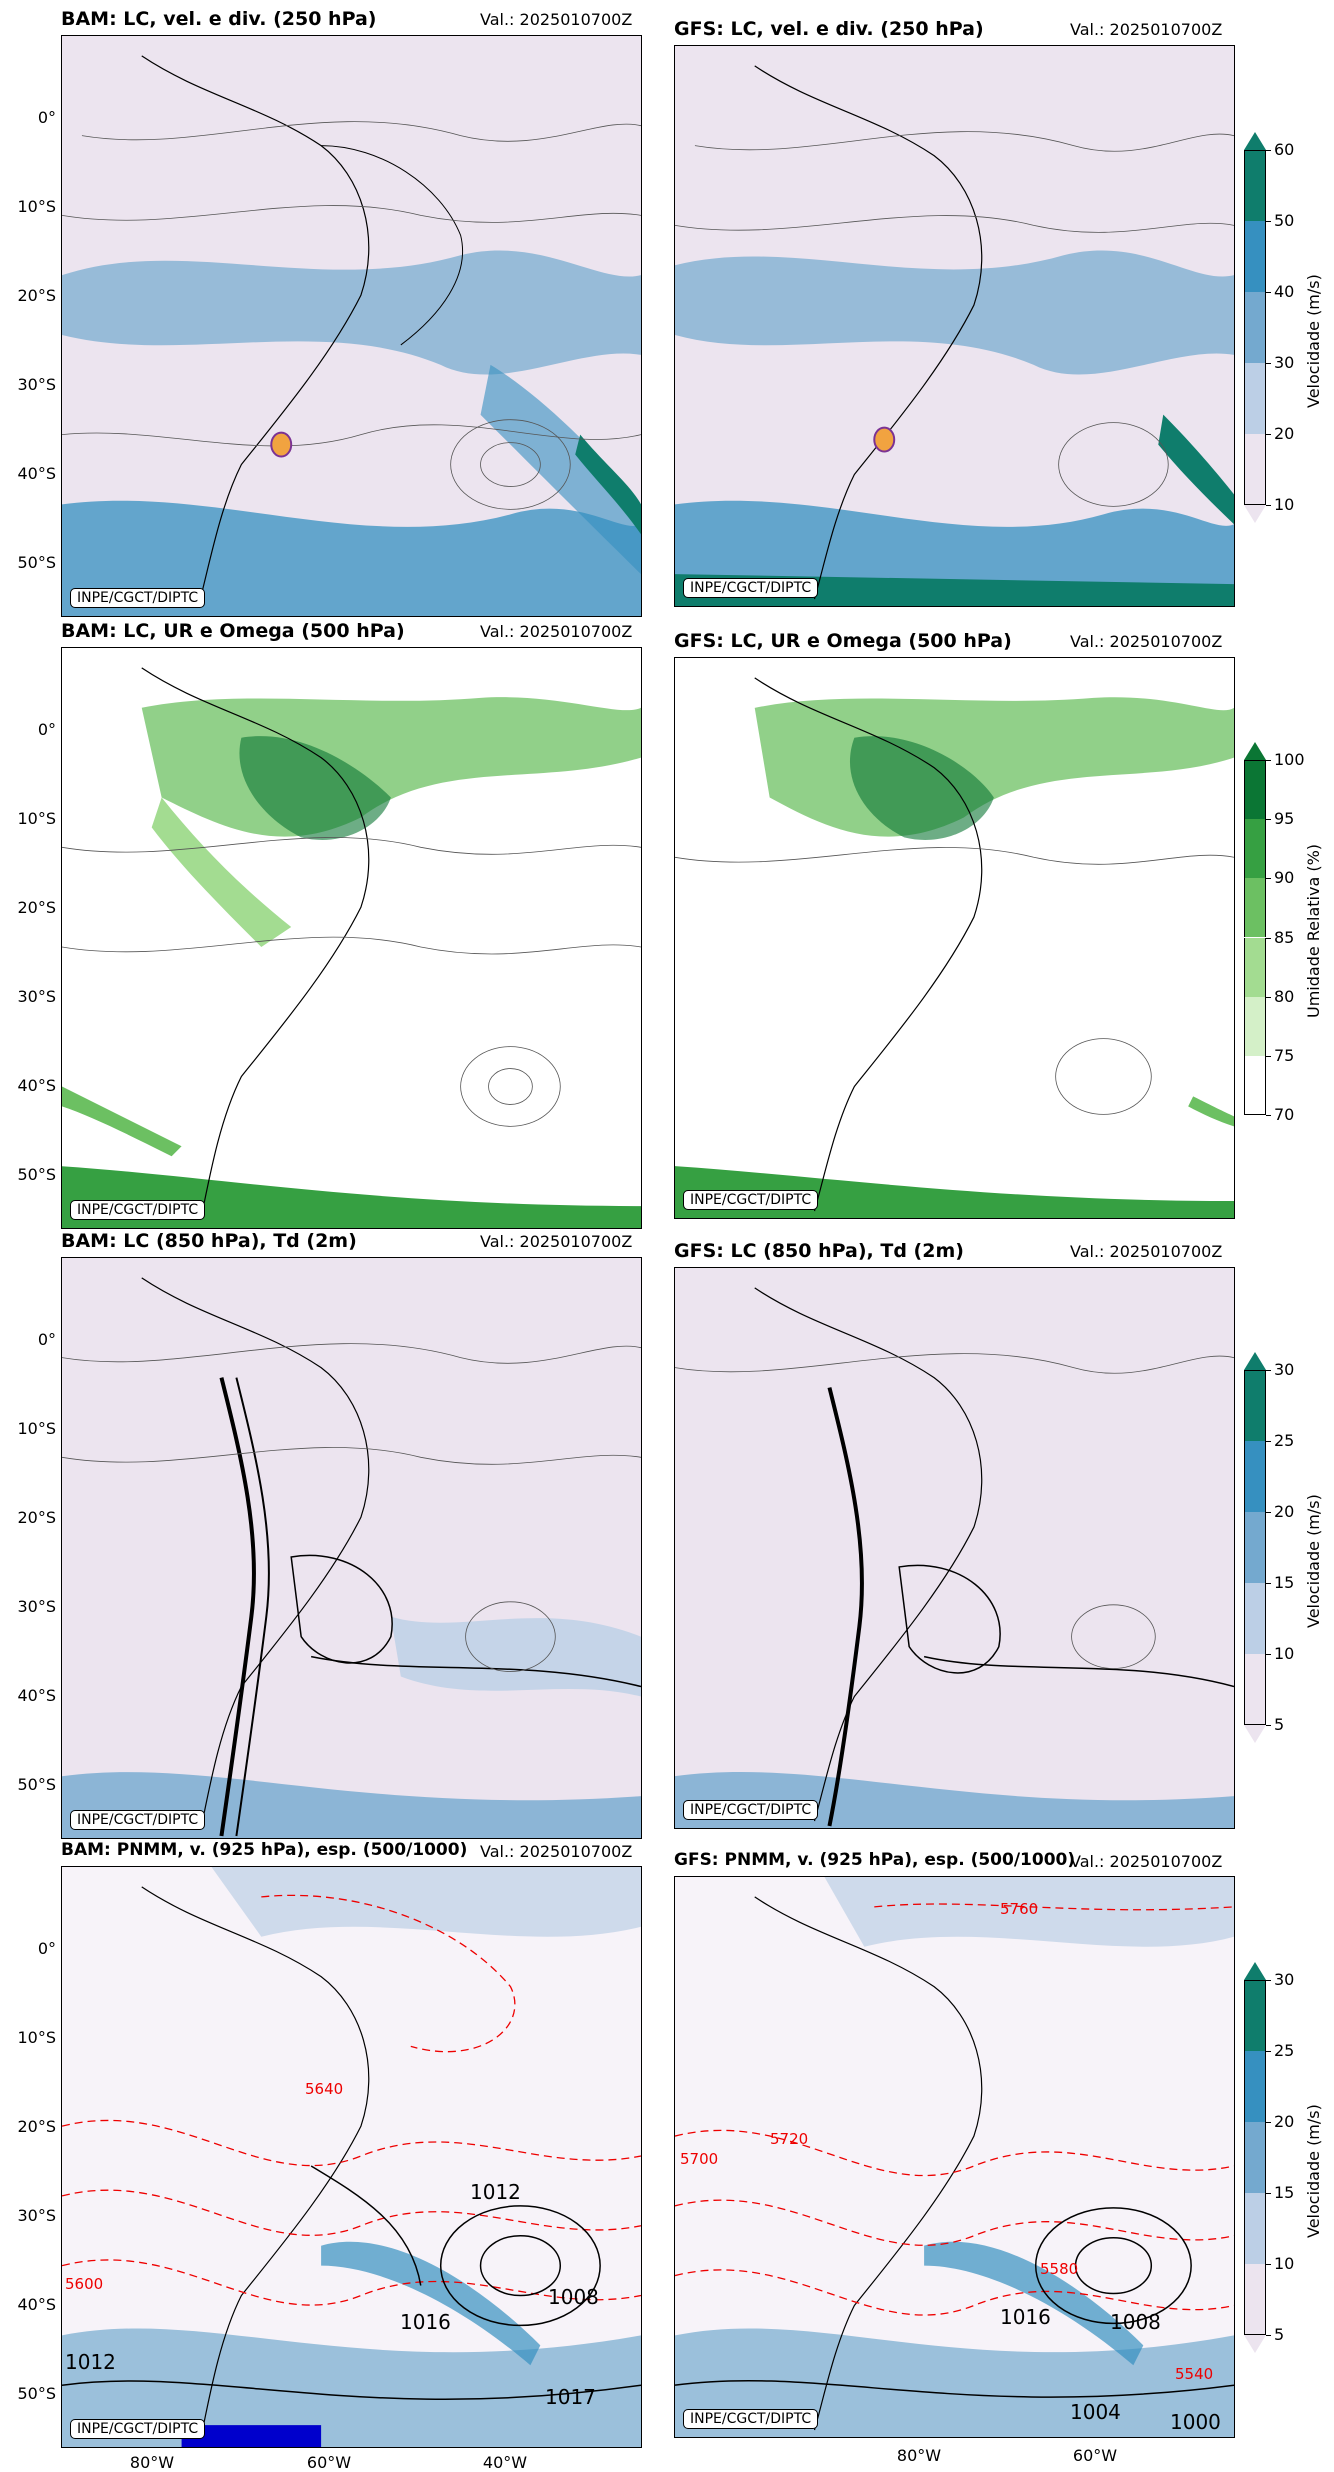 This screenshot has width=1334, height=2472. What do you see at coordinates (1146, 29) in the screenshot?
I see `valid-time-gfs-250: Val.: 2025010700Z` at bounding box center [1146, 29].